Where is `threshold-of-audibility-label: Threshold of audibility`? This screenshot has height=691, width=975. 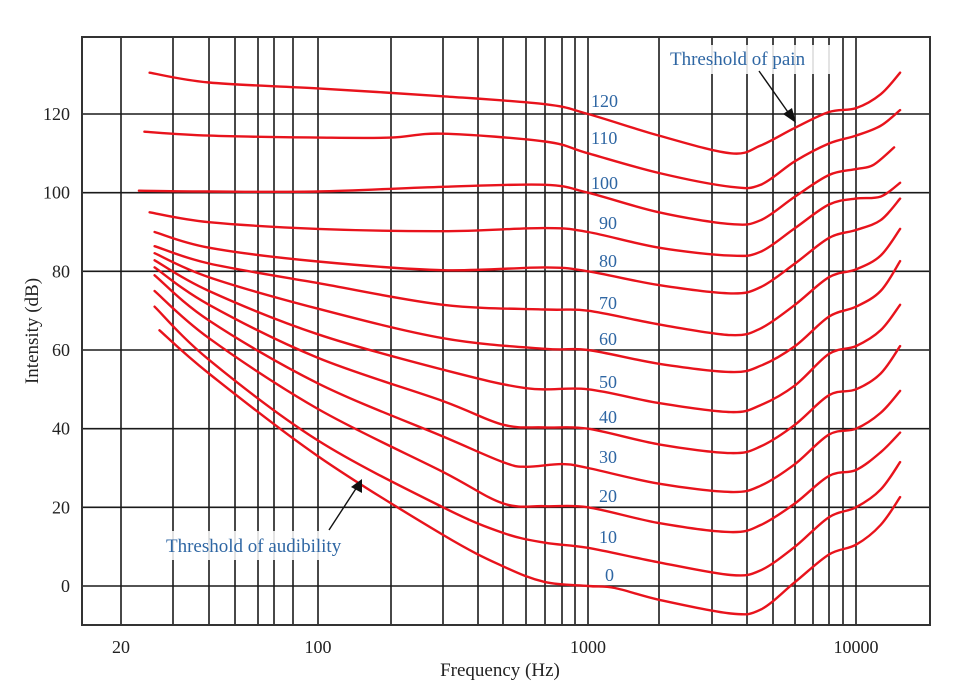
threshold-of-audibility-label: Threshold of audibility is located at coordinates (254, 546).